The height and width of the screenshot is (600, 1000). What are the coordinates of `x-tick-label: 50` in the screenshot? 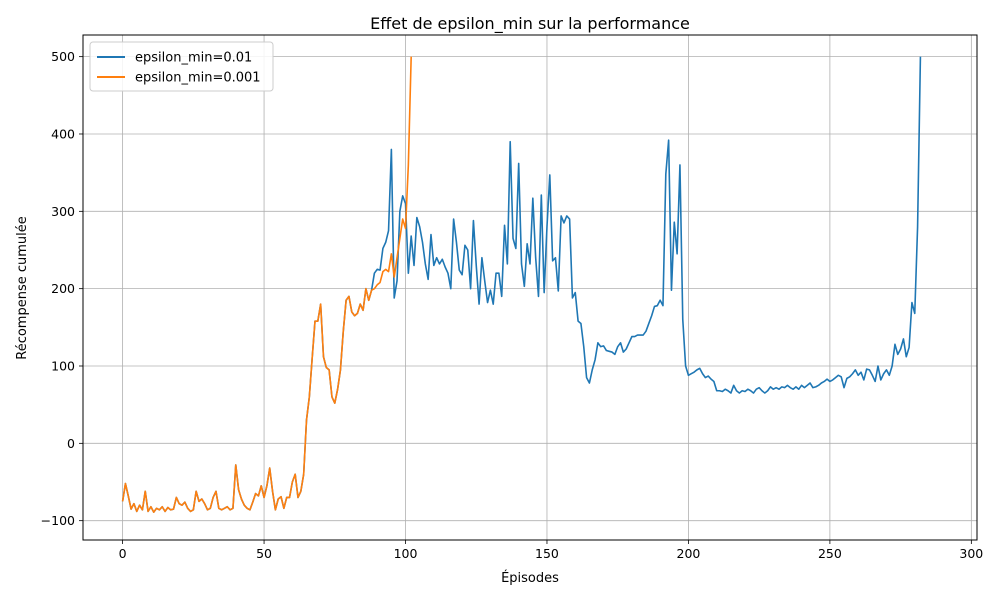 It's located at (264, 553).